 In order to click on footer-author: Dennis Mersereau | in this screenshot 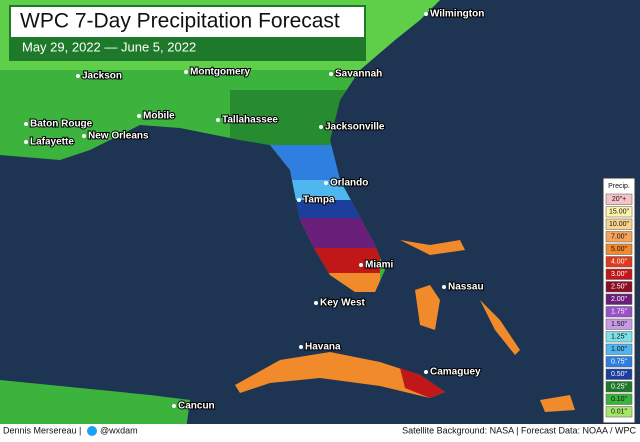, I will do `click(42, 430)`.